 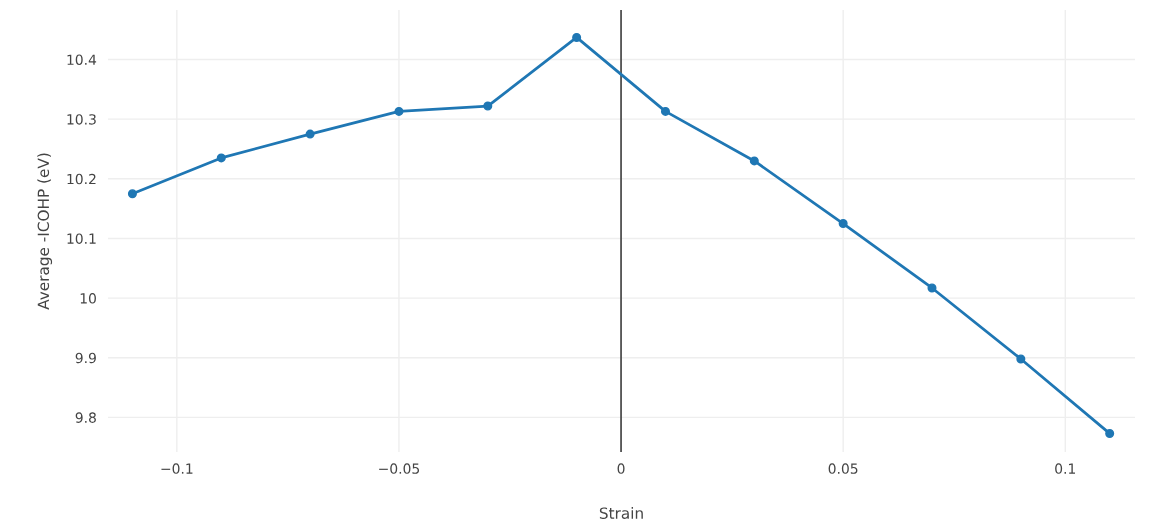 What do you see at coordinates (81, 238) in the screenshot?
I see `y-tick-label: 10.1` at bounding box center [81, 238].